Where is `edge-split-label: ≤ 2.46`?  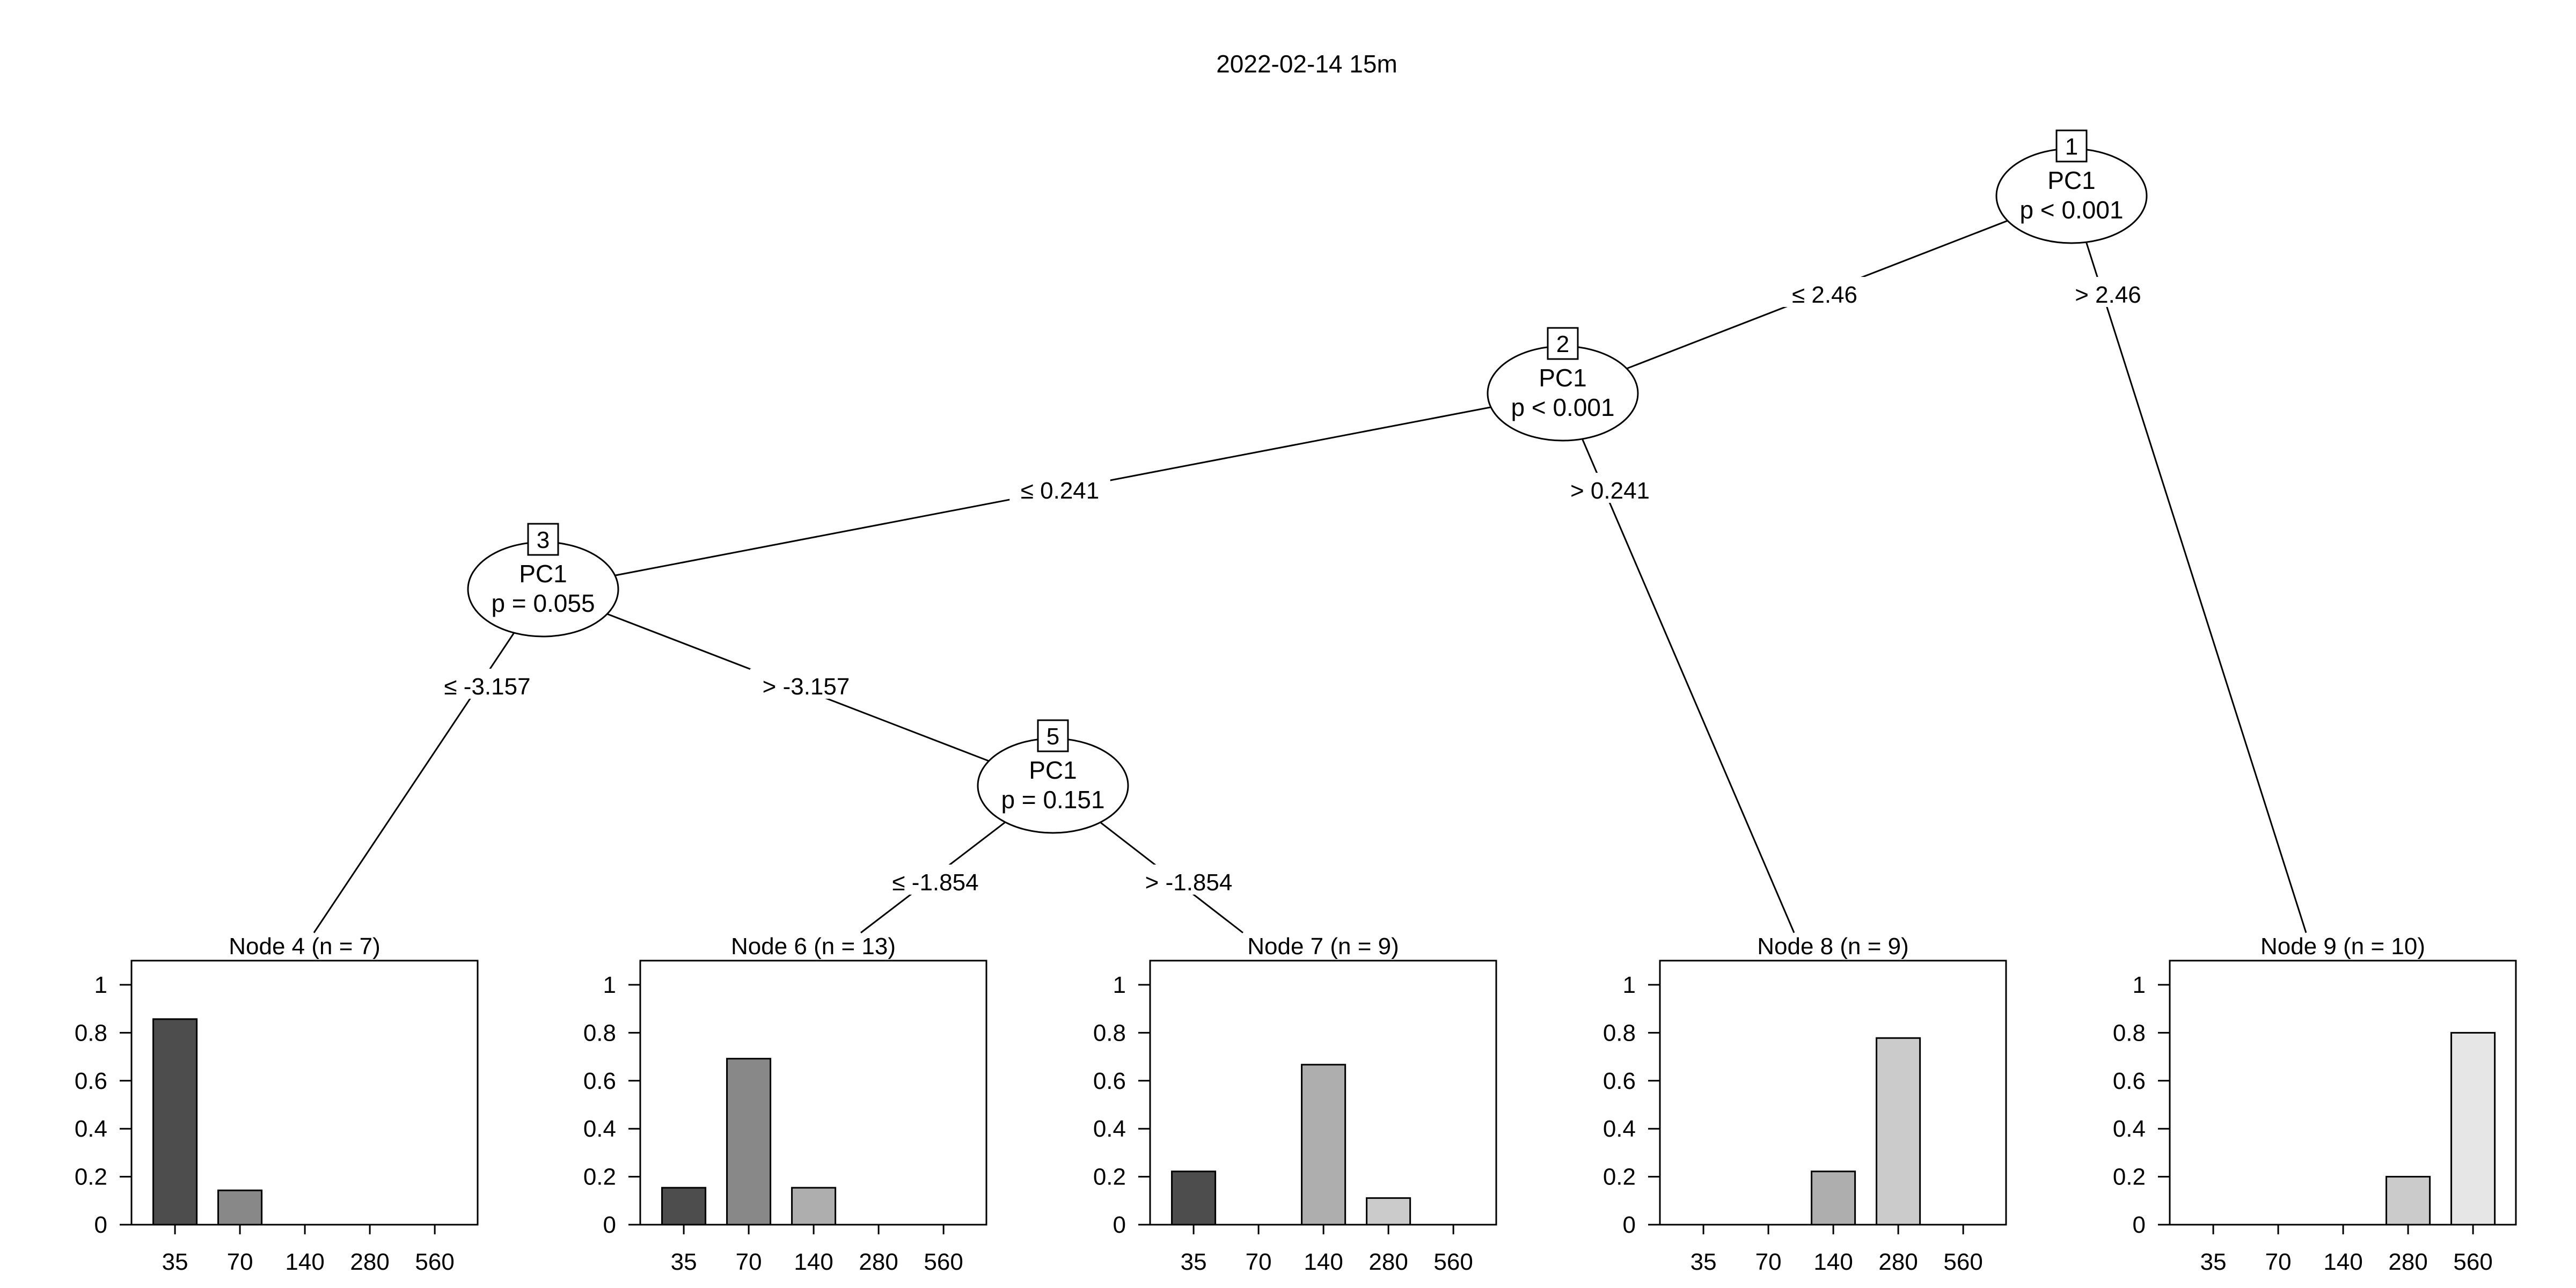 edge-split-label: ≤ 2.46 is located at coordinates (1824, 295).